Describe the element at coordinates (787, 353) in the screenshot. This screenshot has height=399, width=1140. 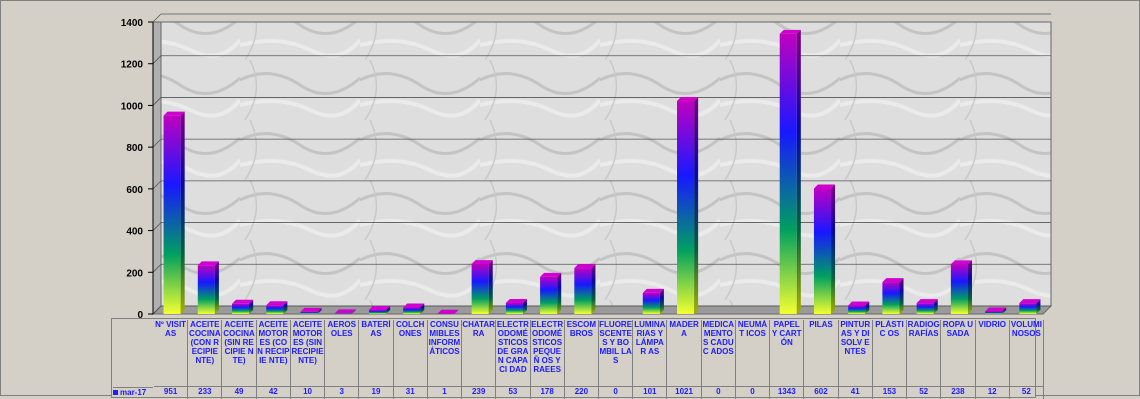
I see `category-label: PAPEL Y CARTÓN` at that location.